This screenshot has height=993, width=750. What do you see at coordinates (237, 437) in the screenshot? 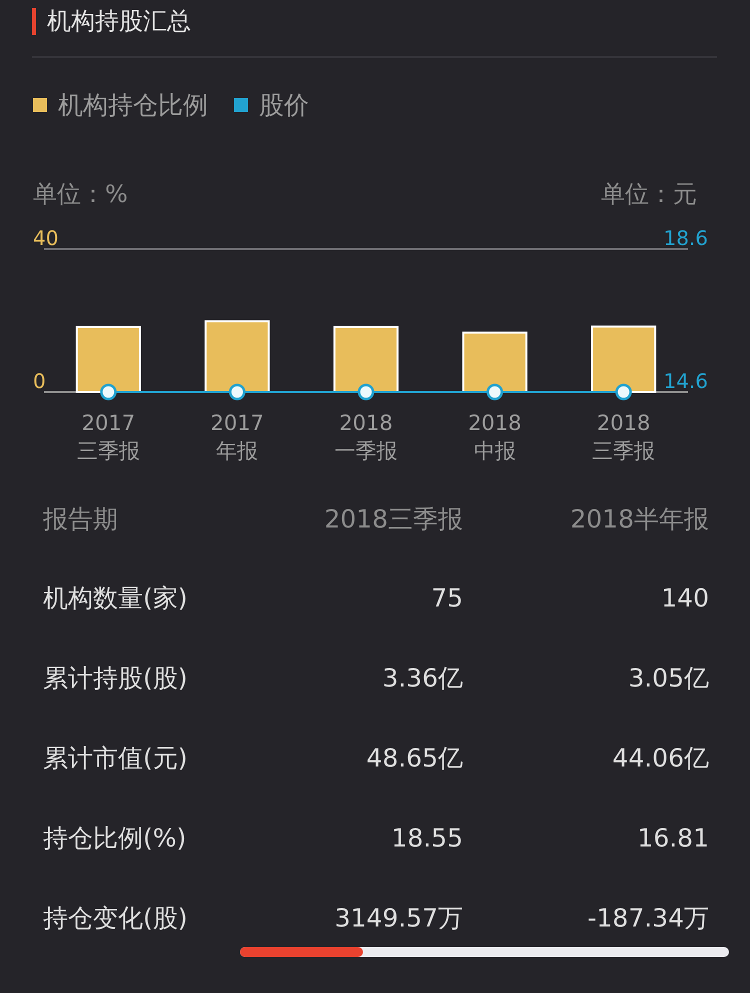
I see `x-label: 2017 年报` at bounding box center [237, 437].